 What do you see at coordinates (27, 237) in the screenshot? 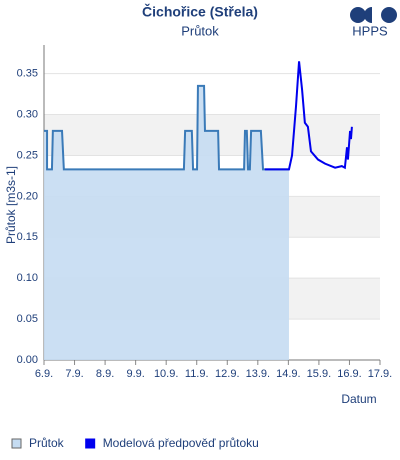
I see `y-tick-label: 0.15` at bounding box center [27, 237].